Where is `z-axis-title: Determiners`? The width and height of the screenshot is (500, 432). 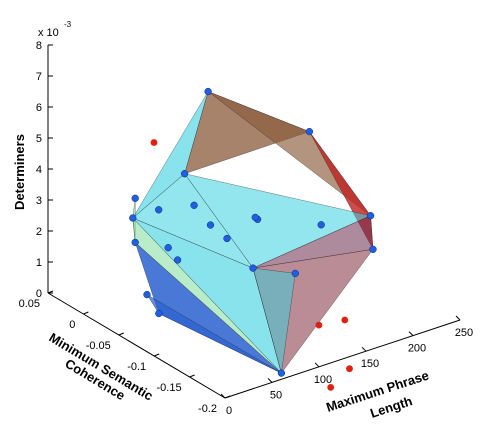
z-axis-title: Determiners is located at coordinates (19, 172).